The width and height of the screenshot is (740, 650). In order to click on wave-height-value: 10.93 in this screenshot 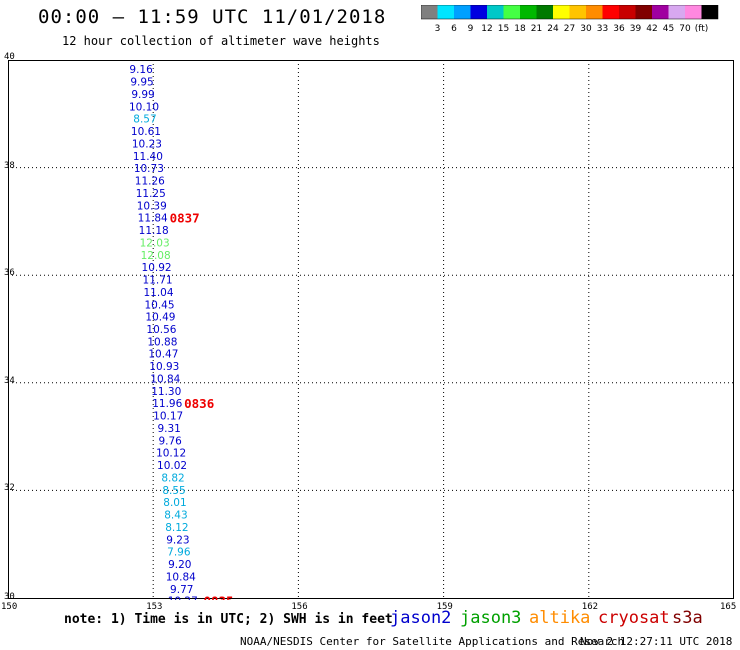, I will do `click(164, 367)`.